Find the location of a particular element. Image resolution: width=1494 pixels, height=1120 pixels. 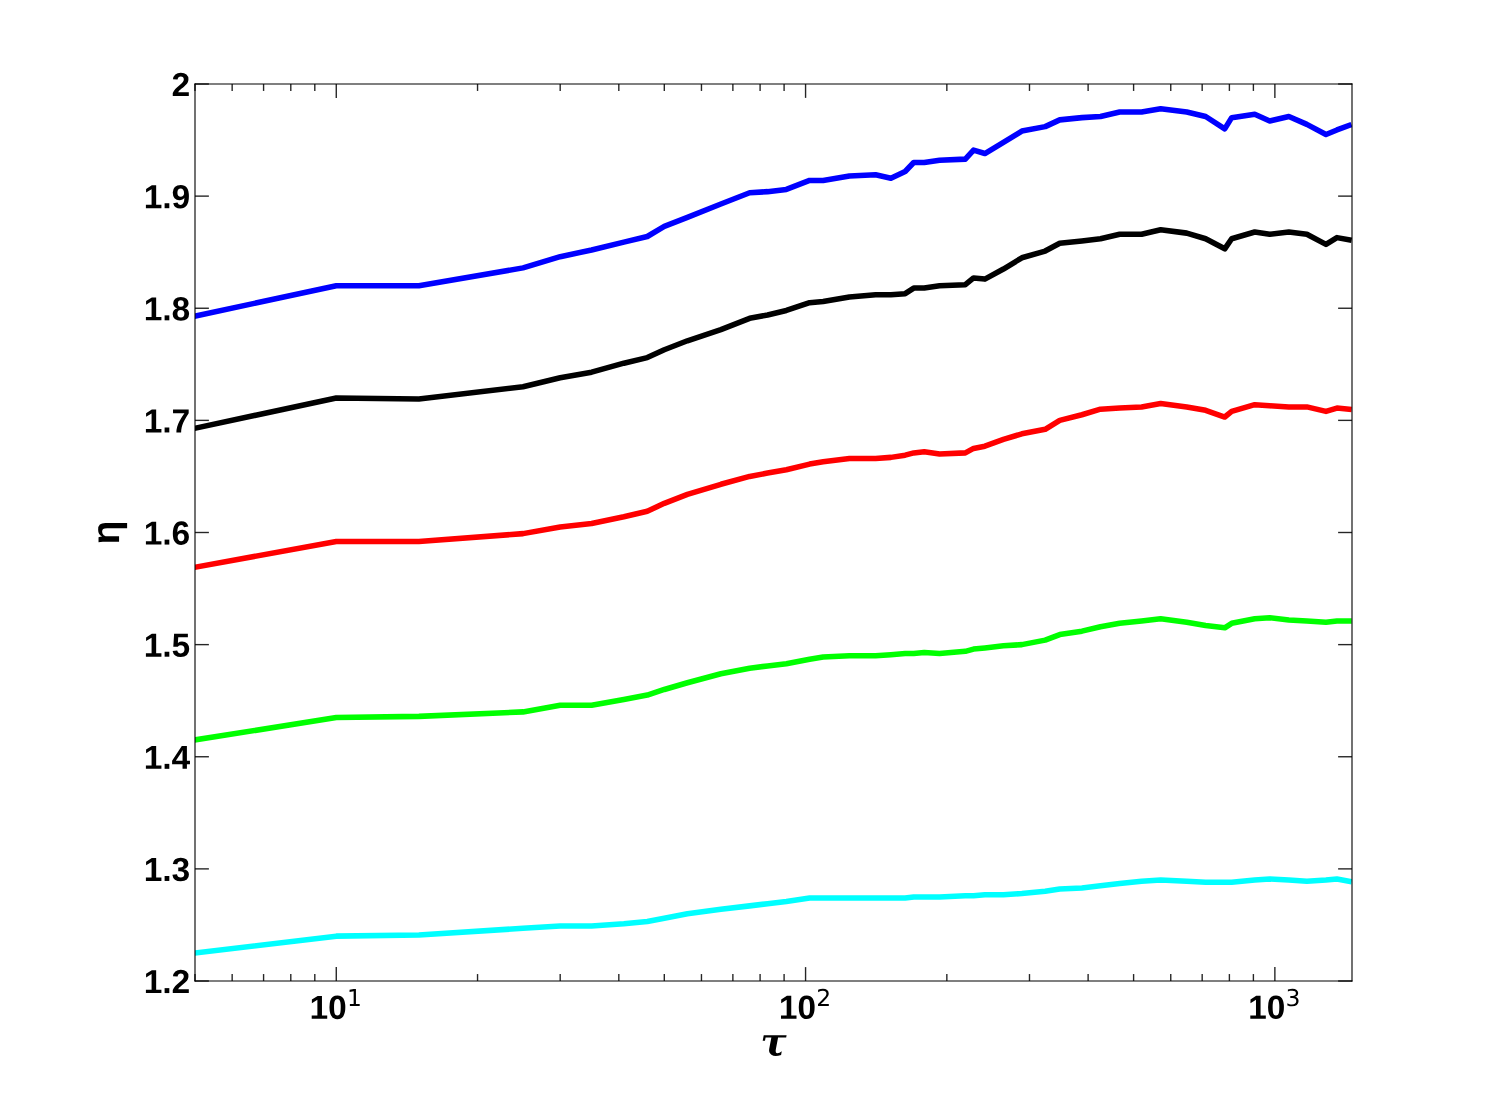

y-tick-label: 1.8 is located at coordinates (167, 309).